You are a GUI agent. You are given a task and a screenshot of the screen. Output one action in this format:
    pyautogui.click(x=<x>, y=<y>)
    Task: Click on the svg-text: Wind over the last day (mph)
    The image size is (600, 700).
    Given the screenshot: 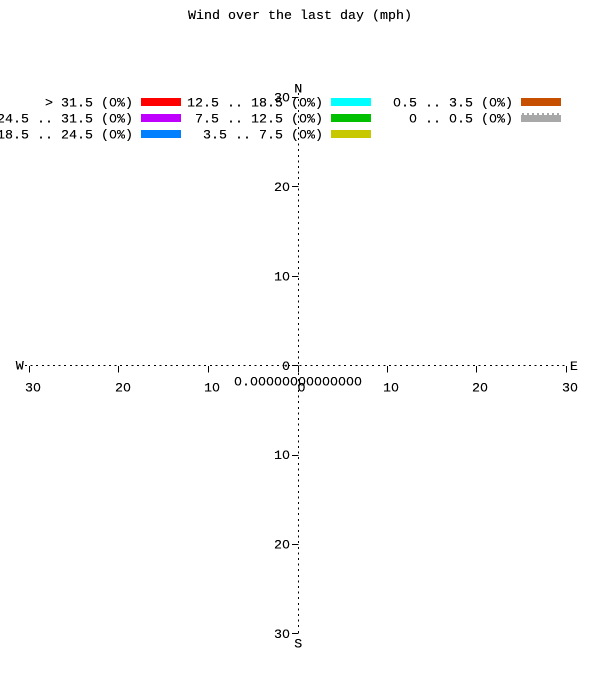 What is the action you would take?
    pyautogui.click(x=300, y=16)
    